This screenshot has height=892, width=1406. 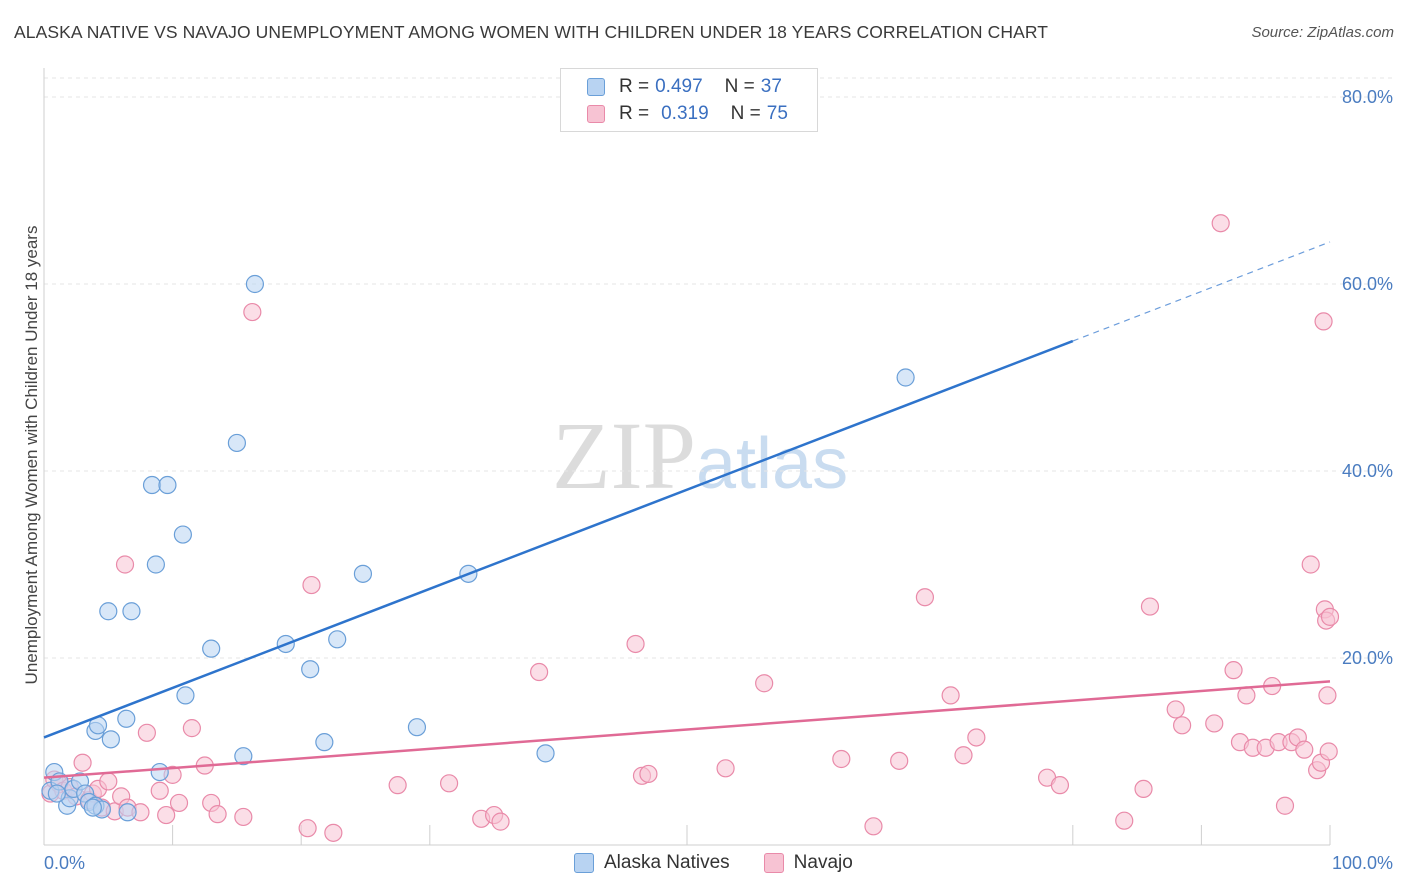 I want to click on y-tick-label: 40.0%, so click(x=1367, y=471).